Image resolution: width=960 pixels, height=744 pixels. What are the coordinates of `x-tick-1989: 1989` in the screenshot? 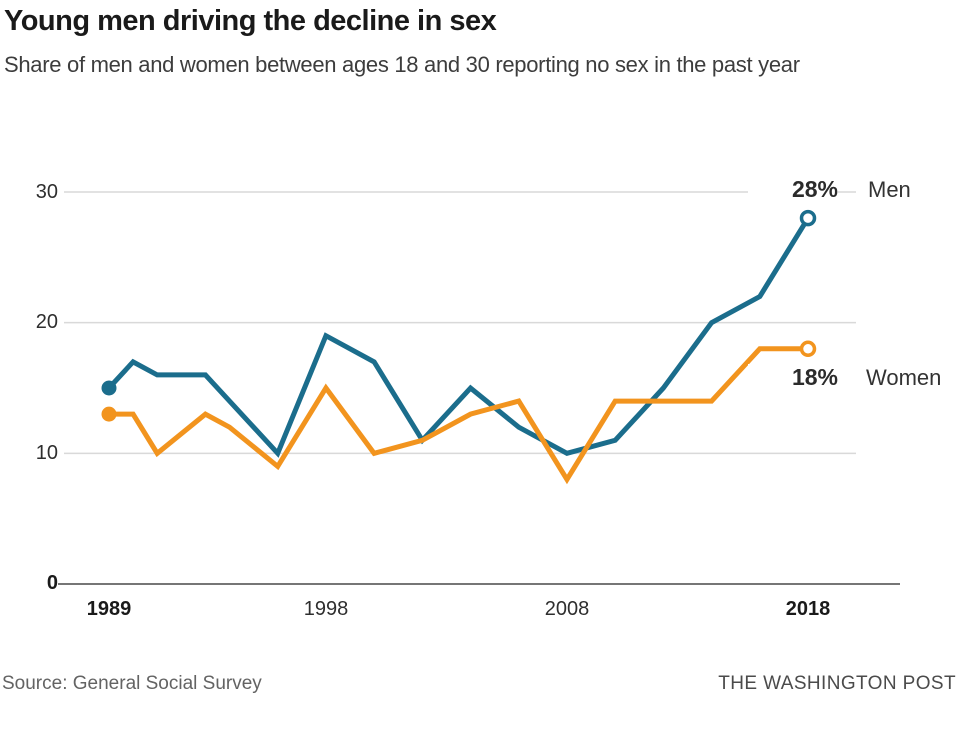 It's located at (109, 609).